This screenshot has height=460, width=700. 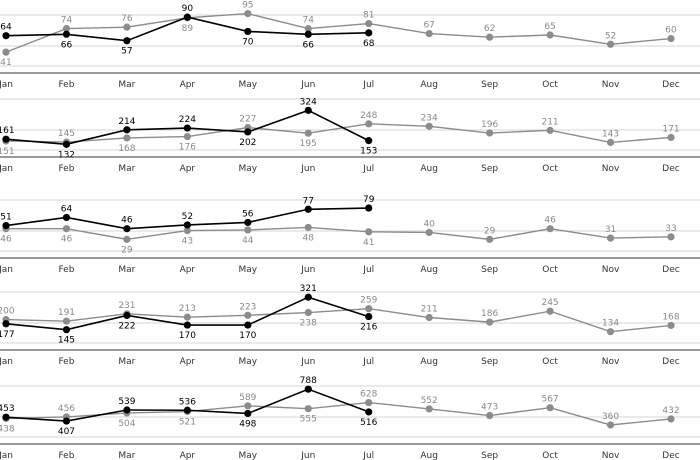 What do you see at coordinates (429, 118) in the screenshot?
I see `data-label: 234` at bounding box center [429, 118].